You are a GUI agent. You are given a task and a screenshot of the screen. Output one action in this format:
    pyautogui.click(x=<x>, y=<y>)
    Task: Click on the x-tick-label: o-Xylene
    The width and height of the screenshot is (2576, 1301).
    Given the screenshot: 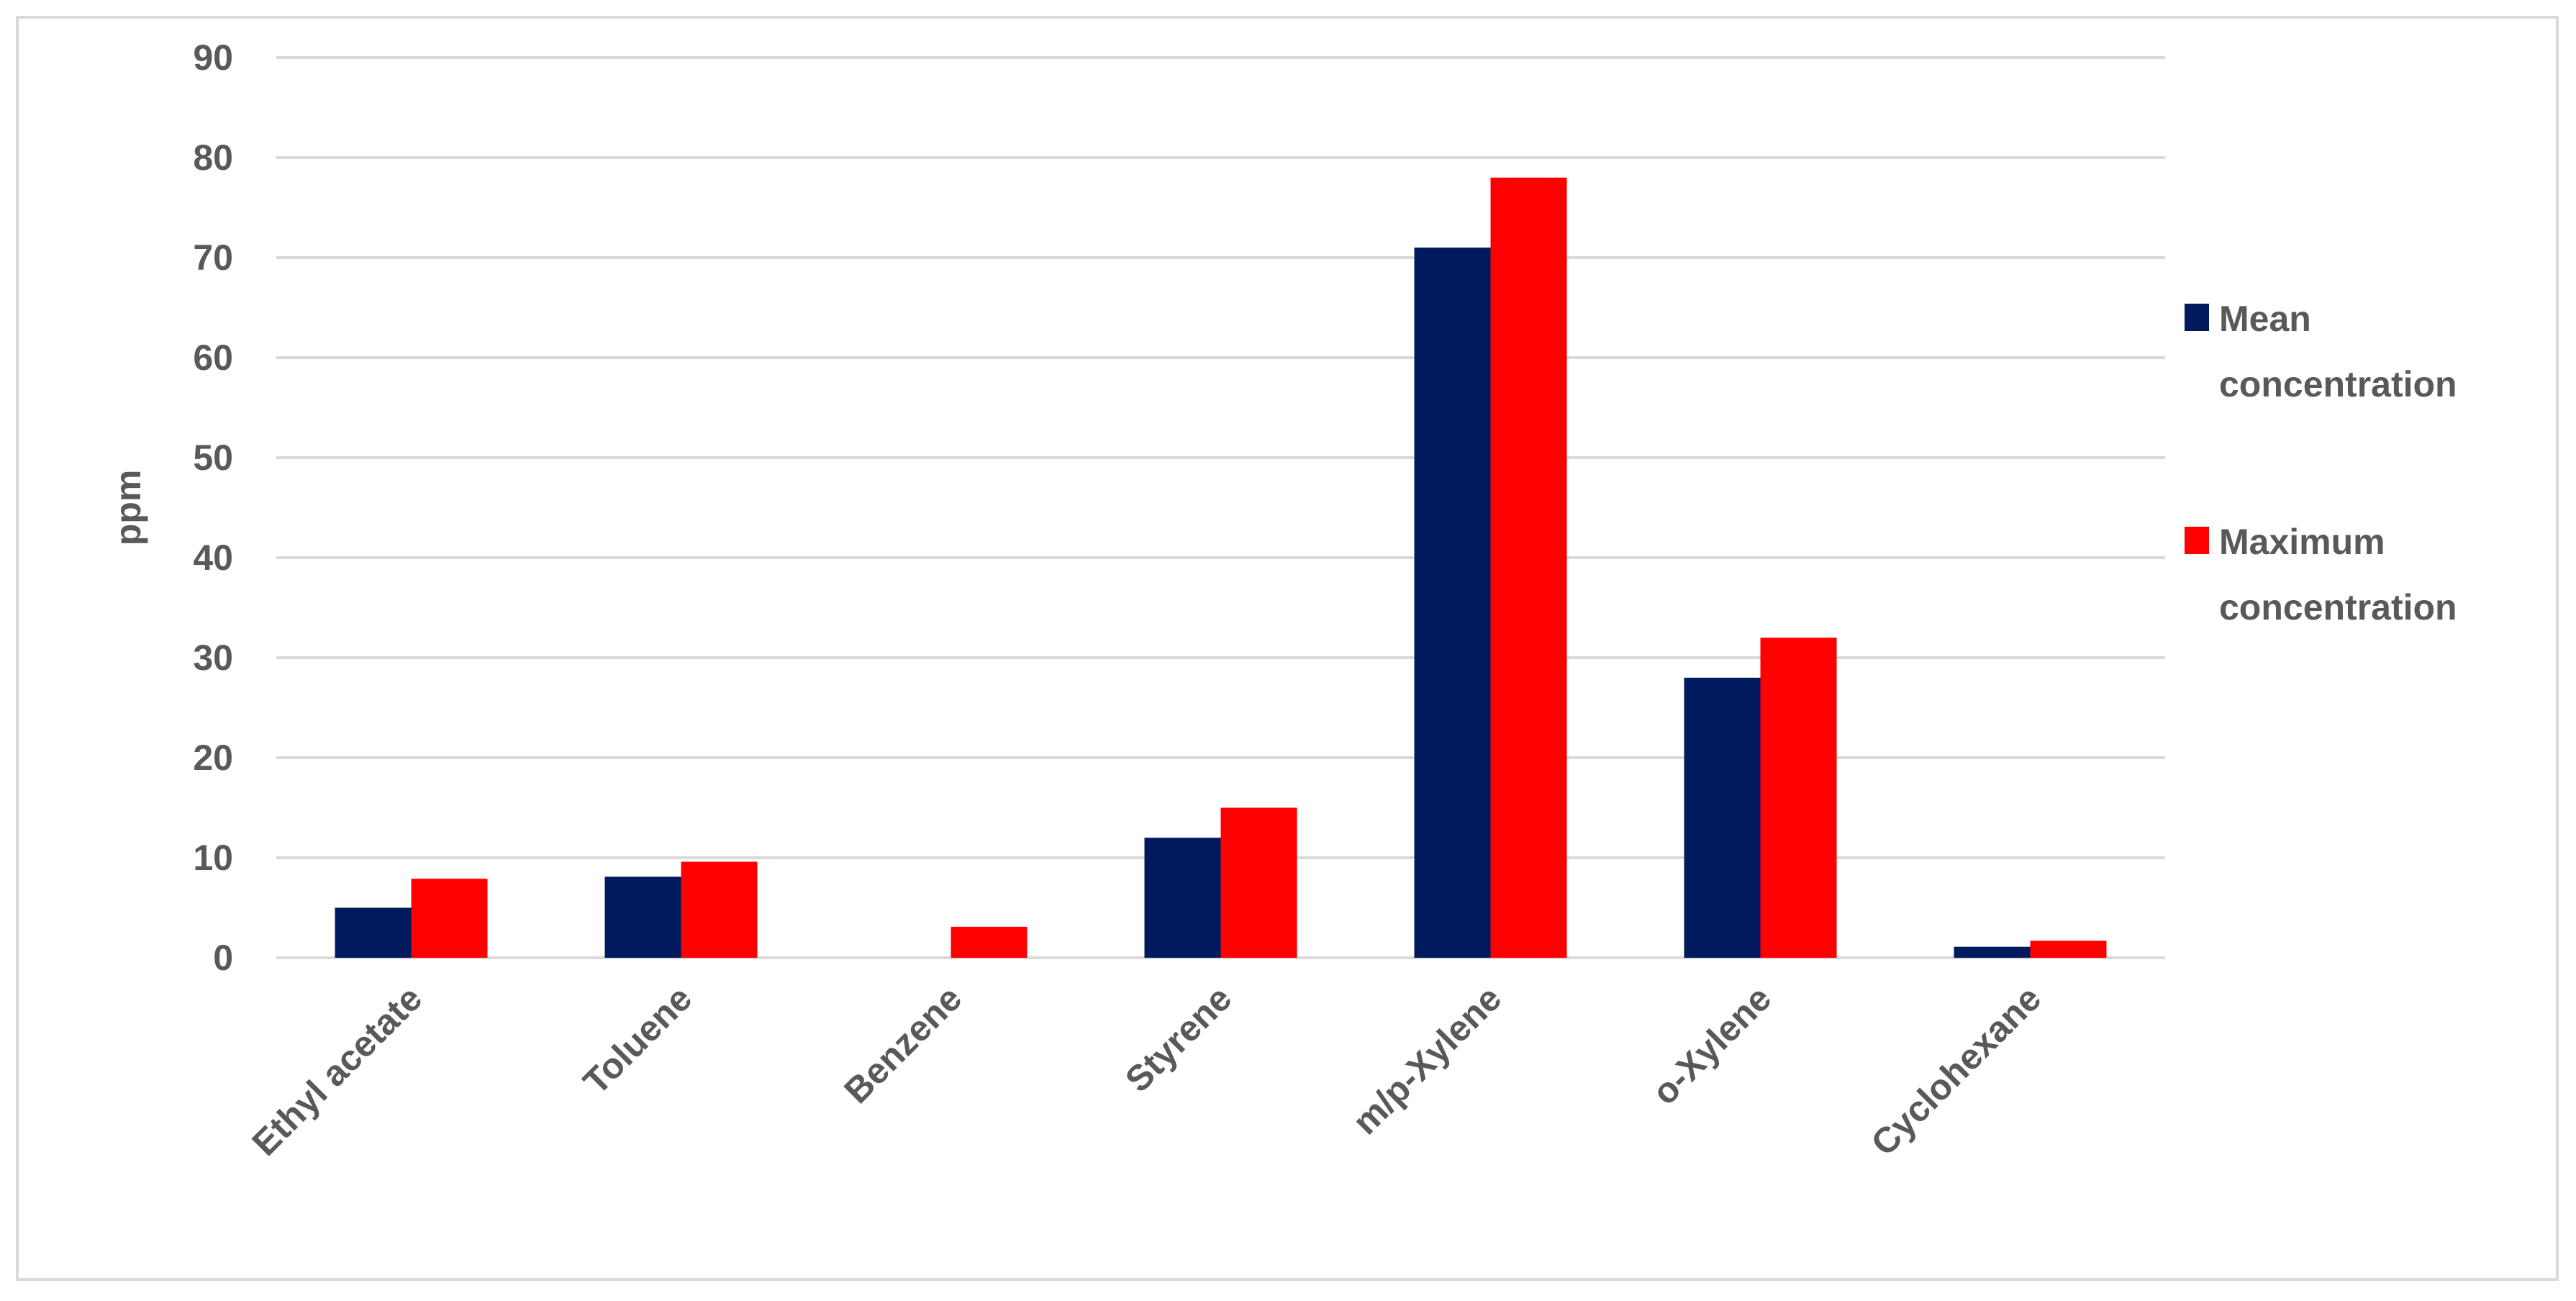 What is the action you would take?
    pyautogui.click(x=1711, y=1045)
    